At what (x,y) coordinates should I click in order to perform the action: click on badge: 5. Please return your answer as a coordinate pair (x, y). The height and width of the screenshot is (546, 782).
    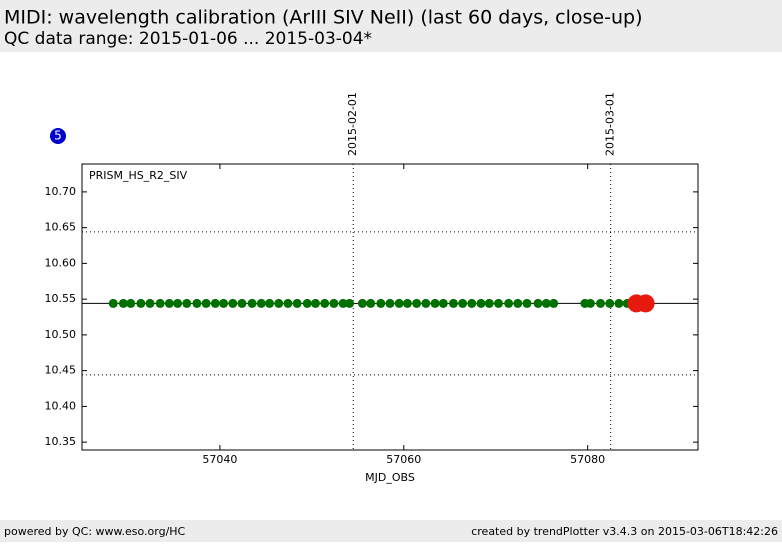
    Looking at the image, I should click on (58, 136).